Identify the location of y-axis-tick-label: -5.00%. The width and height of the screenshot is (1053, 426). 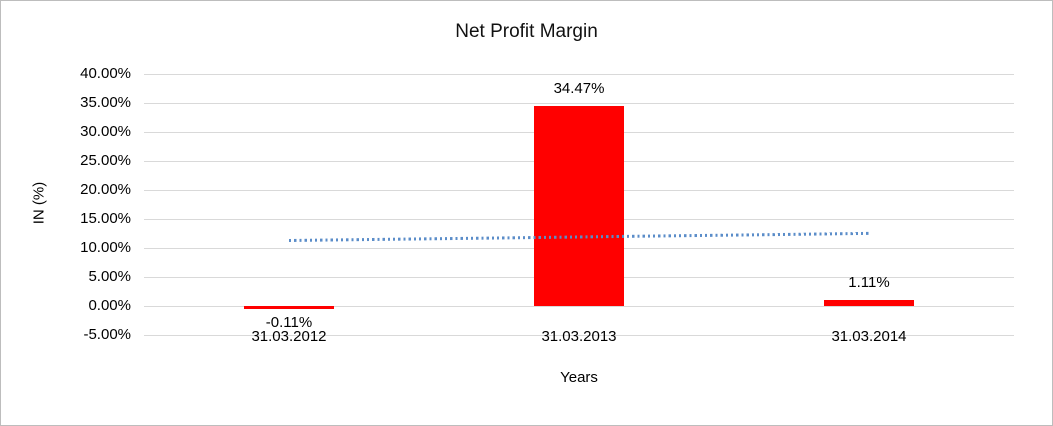
(107, 334).